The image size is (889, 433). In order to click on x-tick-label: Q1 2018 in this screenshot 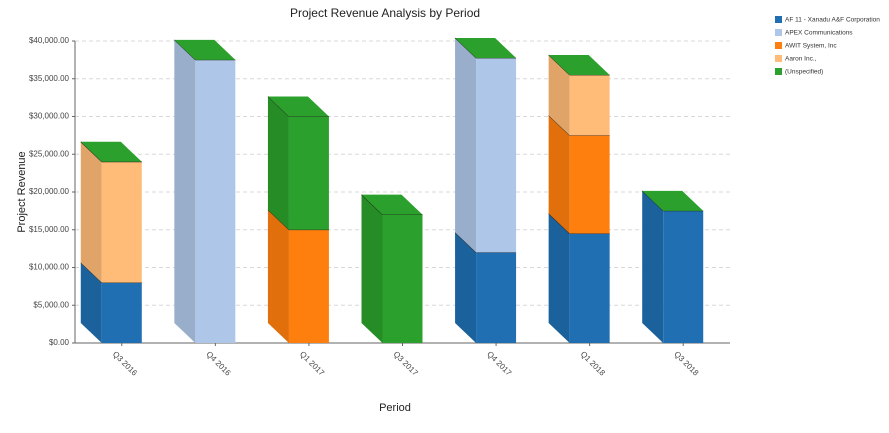, I will do `click(593, 364)`.